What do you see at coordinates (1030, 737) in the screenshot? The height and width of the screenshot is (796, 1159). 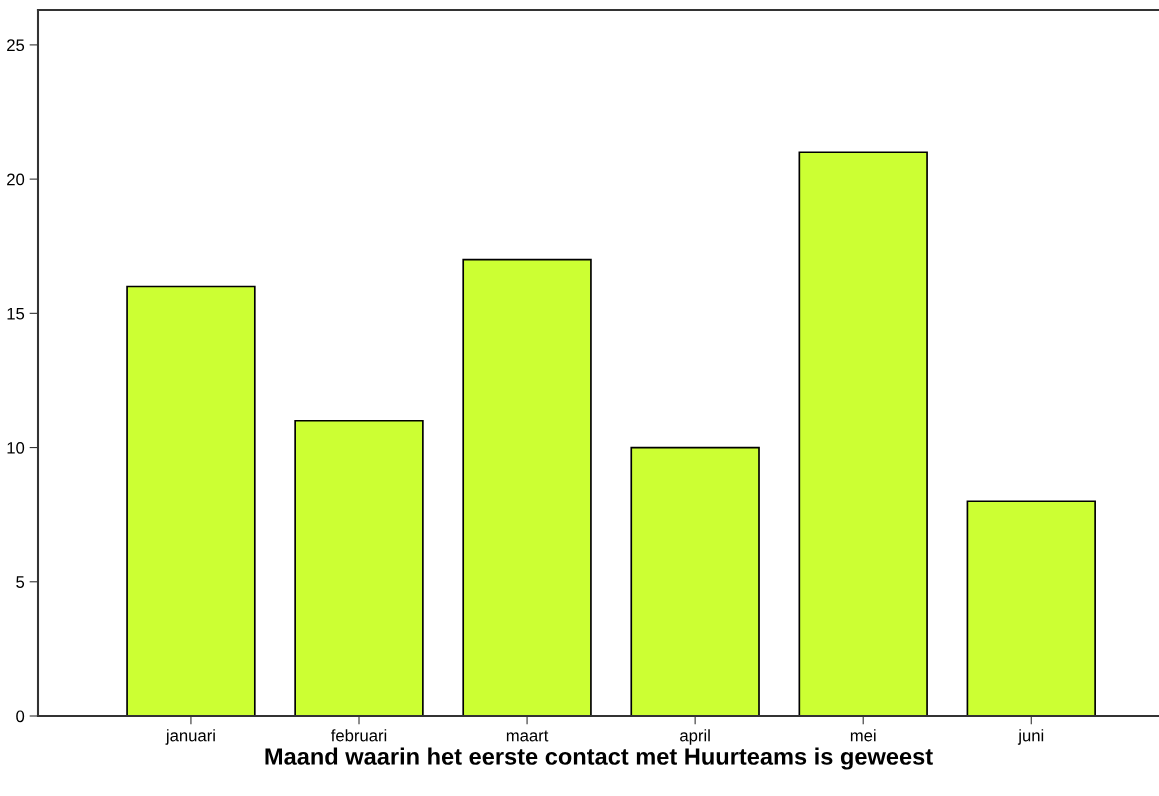 I see `x-tick-label: juni` at bounding box center [1030, 737].